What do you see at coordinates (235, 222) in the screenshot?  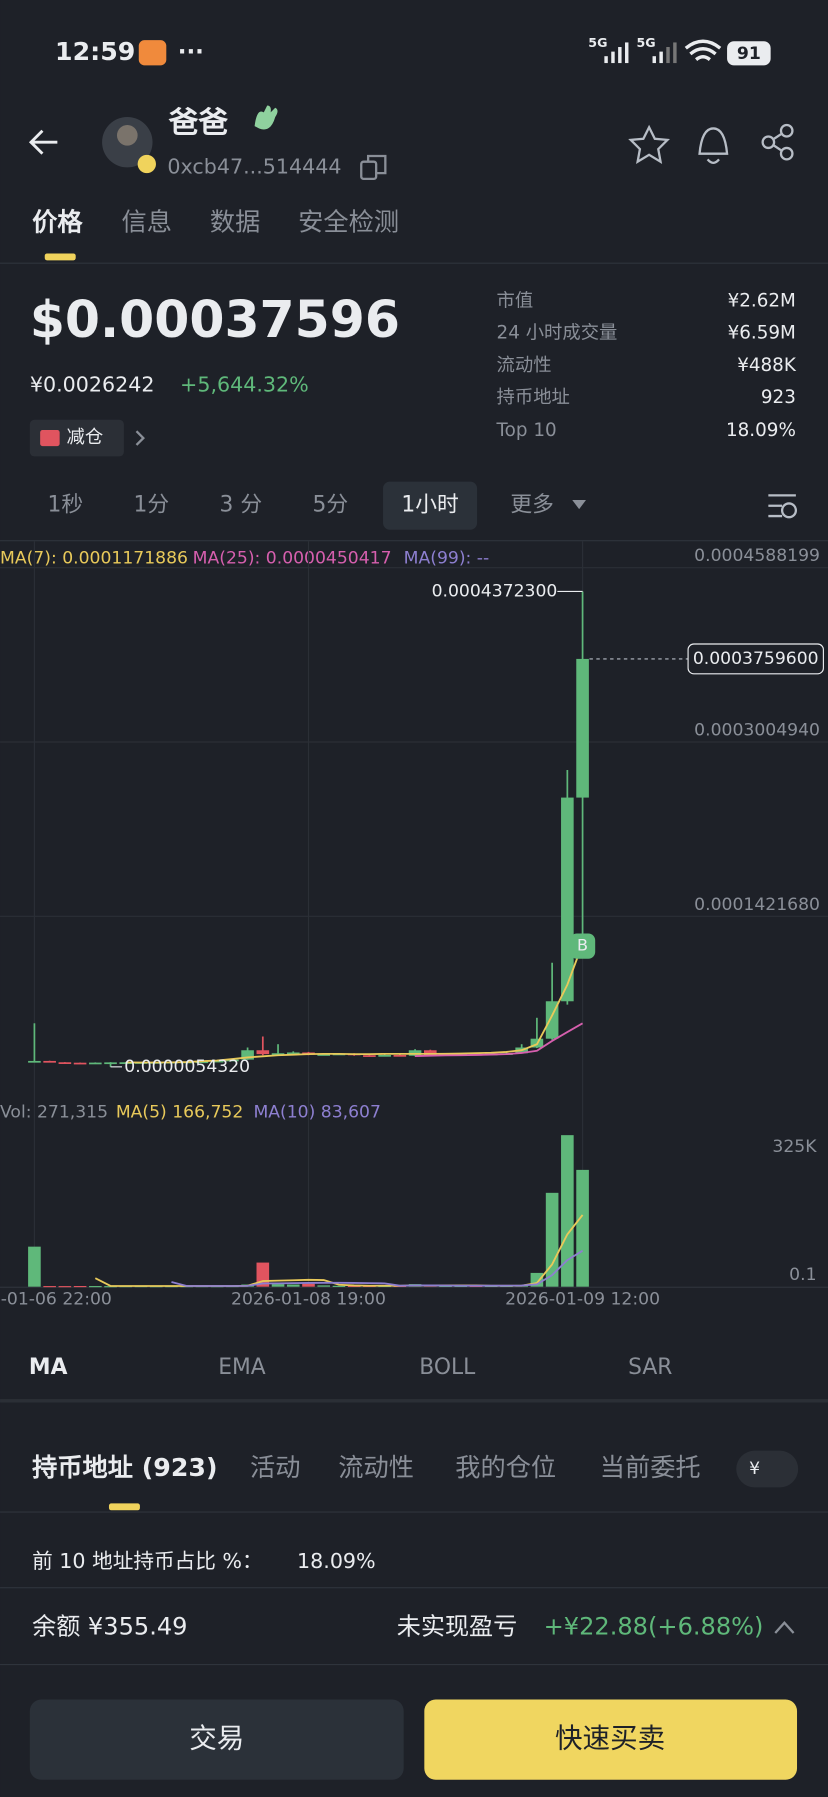 I see `tab: 数据` at bounding box center [235, 222].